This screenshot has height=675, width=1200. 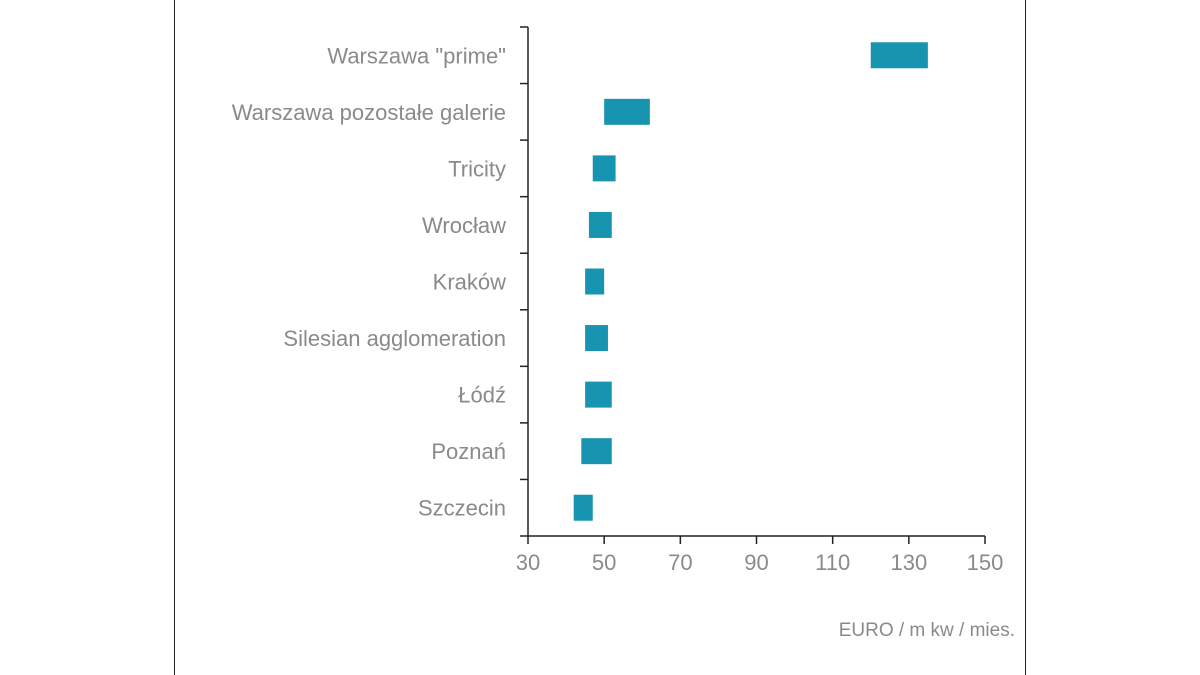 I want to click on category-label: Szczecin, so click(x=462, y=508).